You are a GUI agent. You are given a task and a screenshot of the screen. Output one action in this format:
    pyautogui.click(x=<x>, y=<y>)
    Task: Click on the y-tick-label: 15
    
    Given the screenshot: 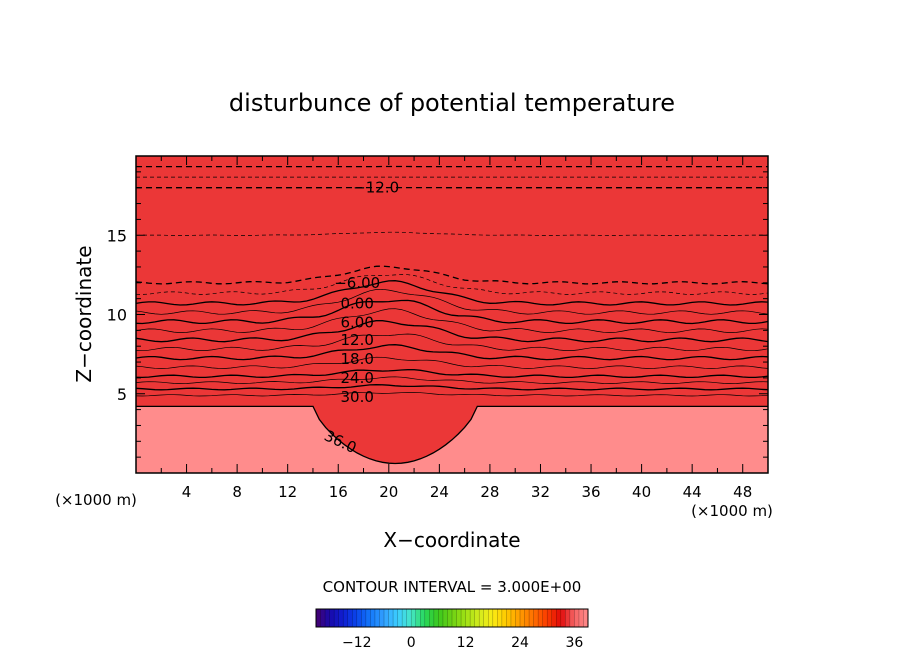 What is the action you would take?
    pyautogui.click(x=117, y=235)
    